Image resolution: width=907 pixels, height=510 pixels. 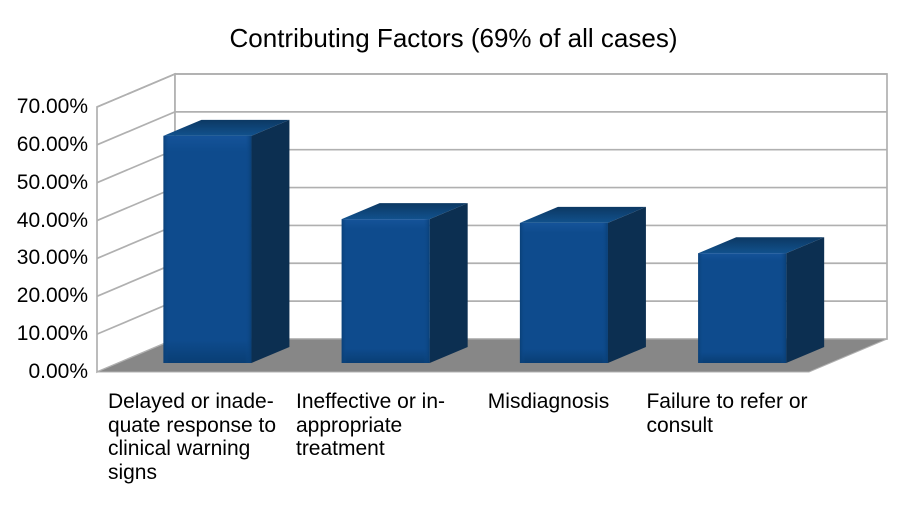 I want to click on chart-title: Contributing Factors (69% of all cases), so click(x=453, y=38).